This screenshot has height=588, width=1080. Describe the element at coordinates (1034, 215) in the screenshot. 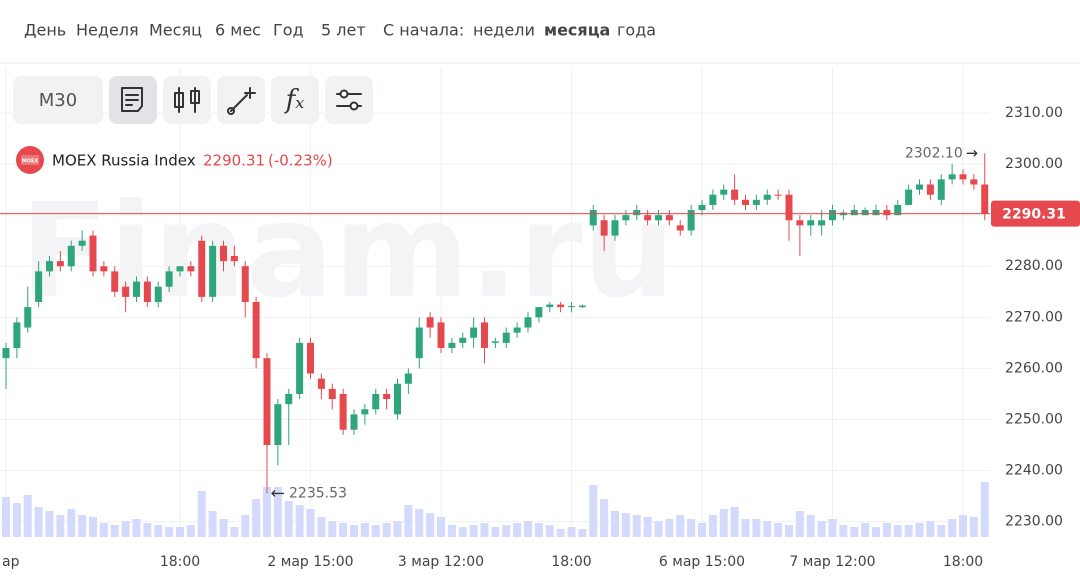

I see `last-price-label: 2290.31` at that location.